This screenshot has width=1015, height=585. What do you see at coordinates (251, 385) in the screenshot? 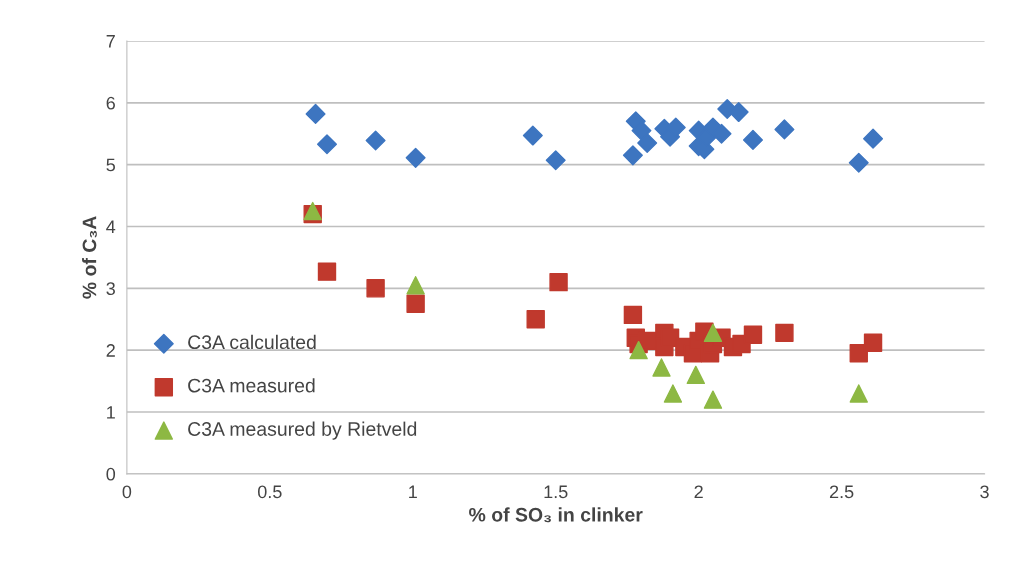
I see `legend-label: C3A measured` at bounding box center [251, 385].